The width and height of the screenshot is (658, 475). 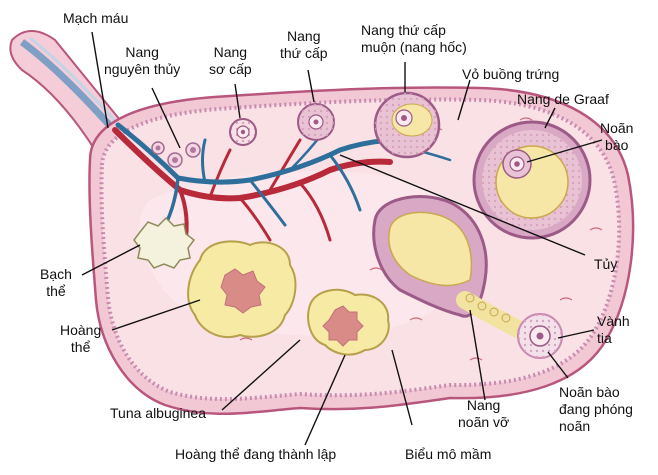 I want to click on label-nang-thu-cap-muon: Nang thứ cấp muộn (nang hốc), so click(x=414, y=38).